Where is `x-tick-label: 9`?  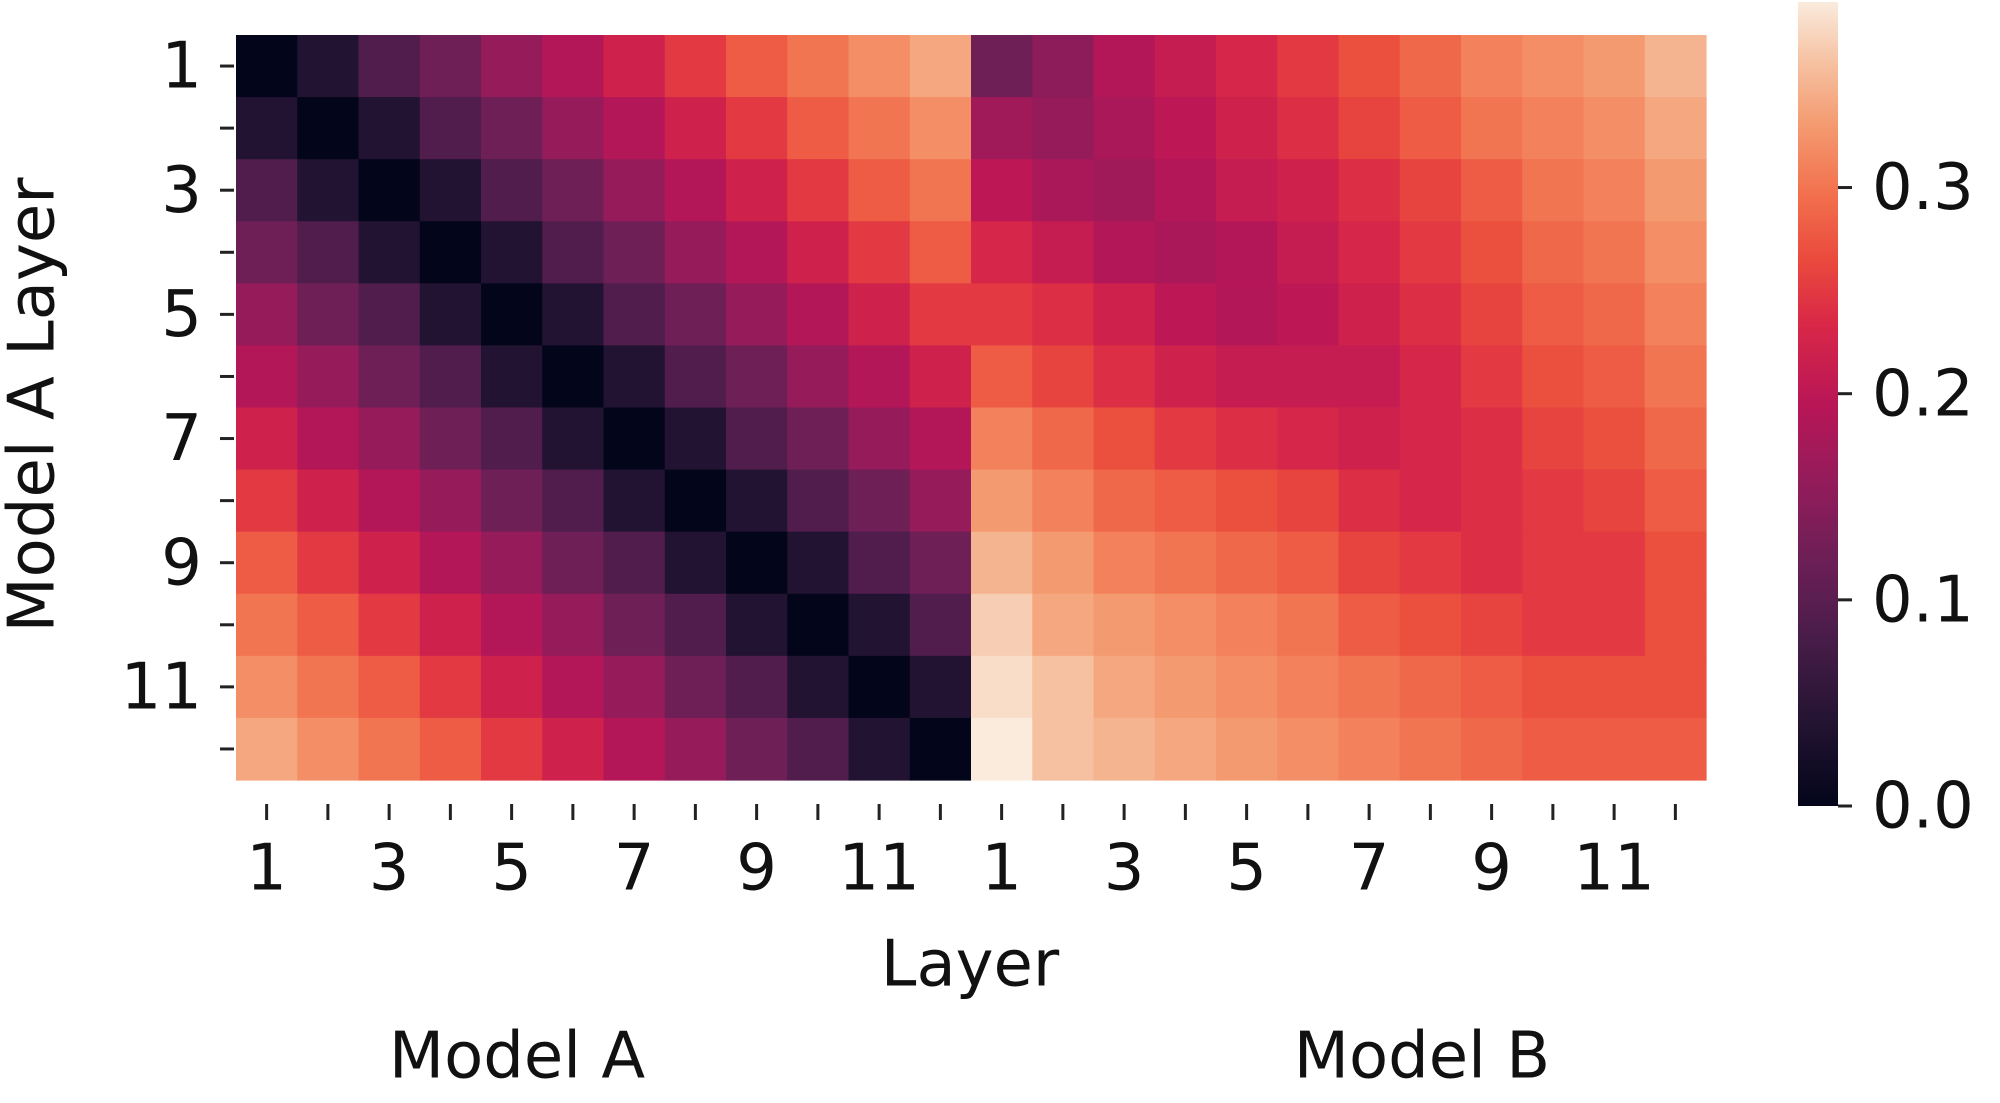 x-tick-label: 9 is located at coordinates (1491, 869).